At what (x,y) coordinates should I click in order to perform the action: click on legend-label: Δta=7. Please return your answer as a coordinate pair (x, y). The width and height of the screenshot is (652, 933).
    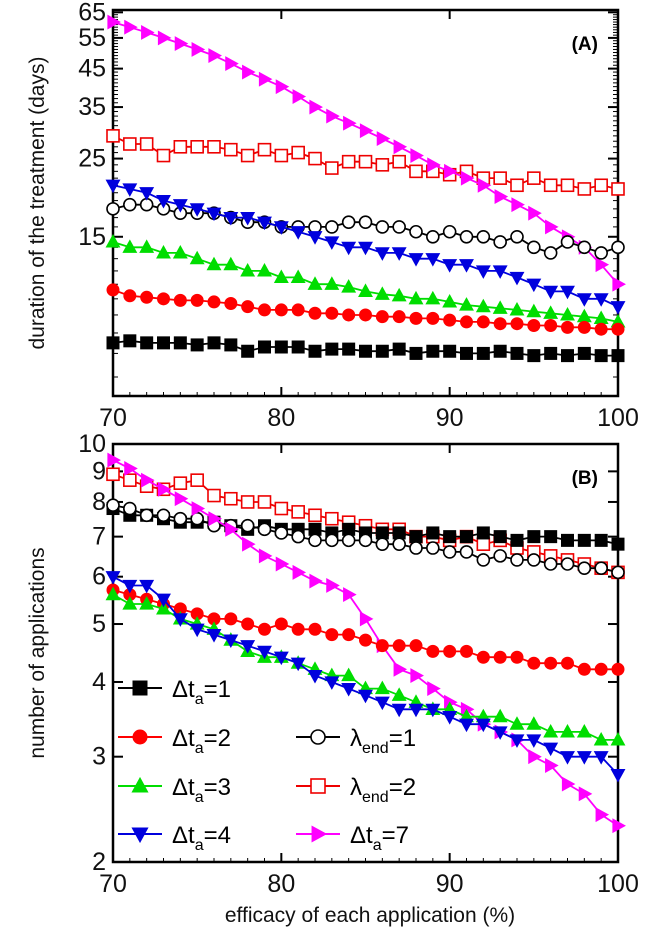
    Looking at the image, I should click on (379, 838).